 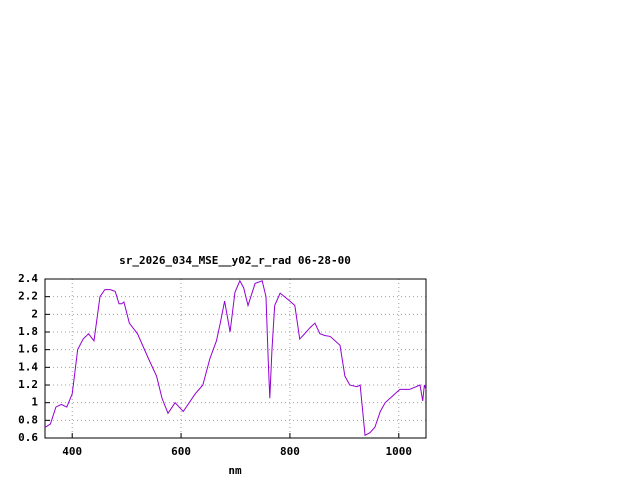 What do you see at coordinates (28, 366) in the screenshot?
I see `y-tick-label: 1.4` at bounding box center [28, 366].